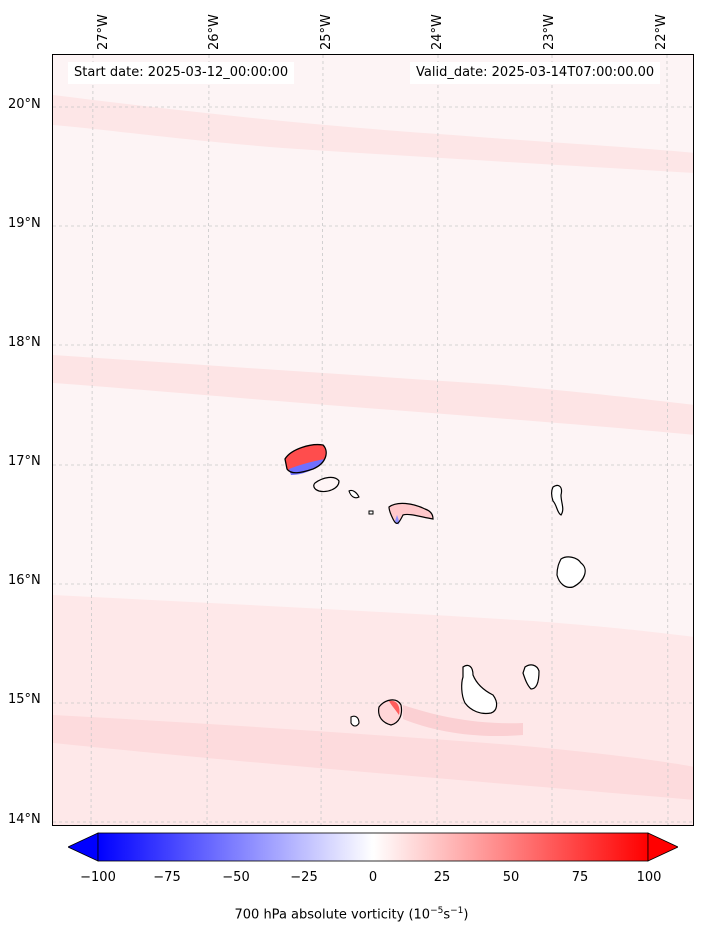 The height and width of the screenshot is (936, 703). I want to click on colorbar-label: 700 hPa absolute vorticity (10−5s−1), so click(351, 914).